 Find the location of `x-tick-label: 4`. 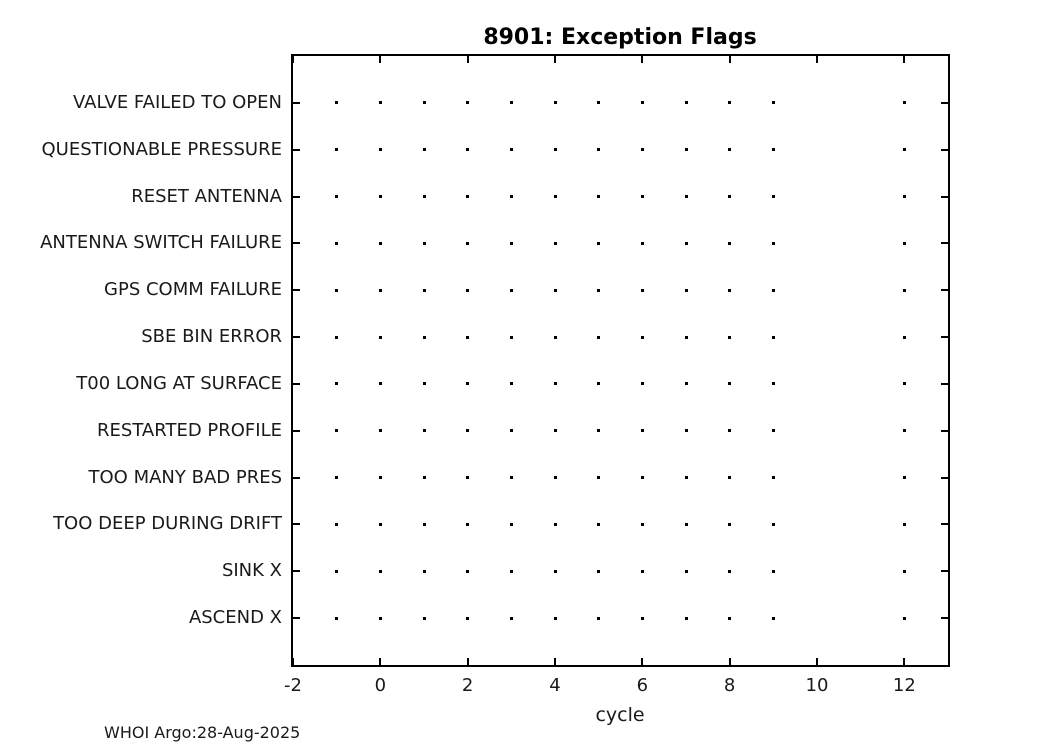

x-tick-label: 4 is located at coordinates (555, 685).